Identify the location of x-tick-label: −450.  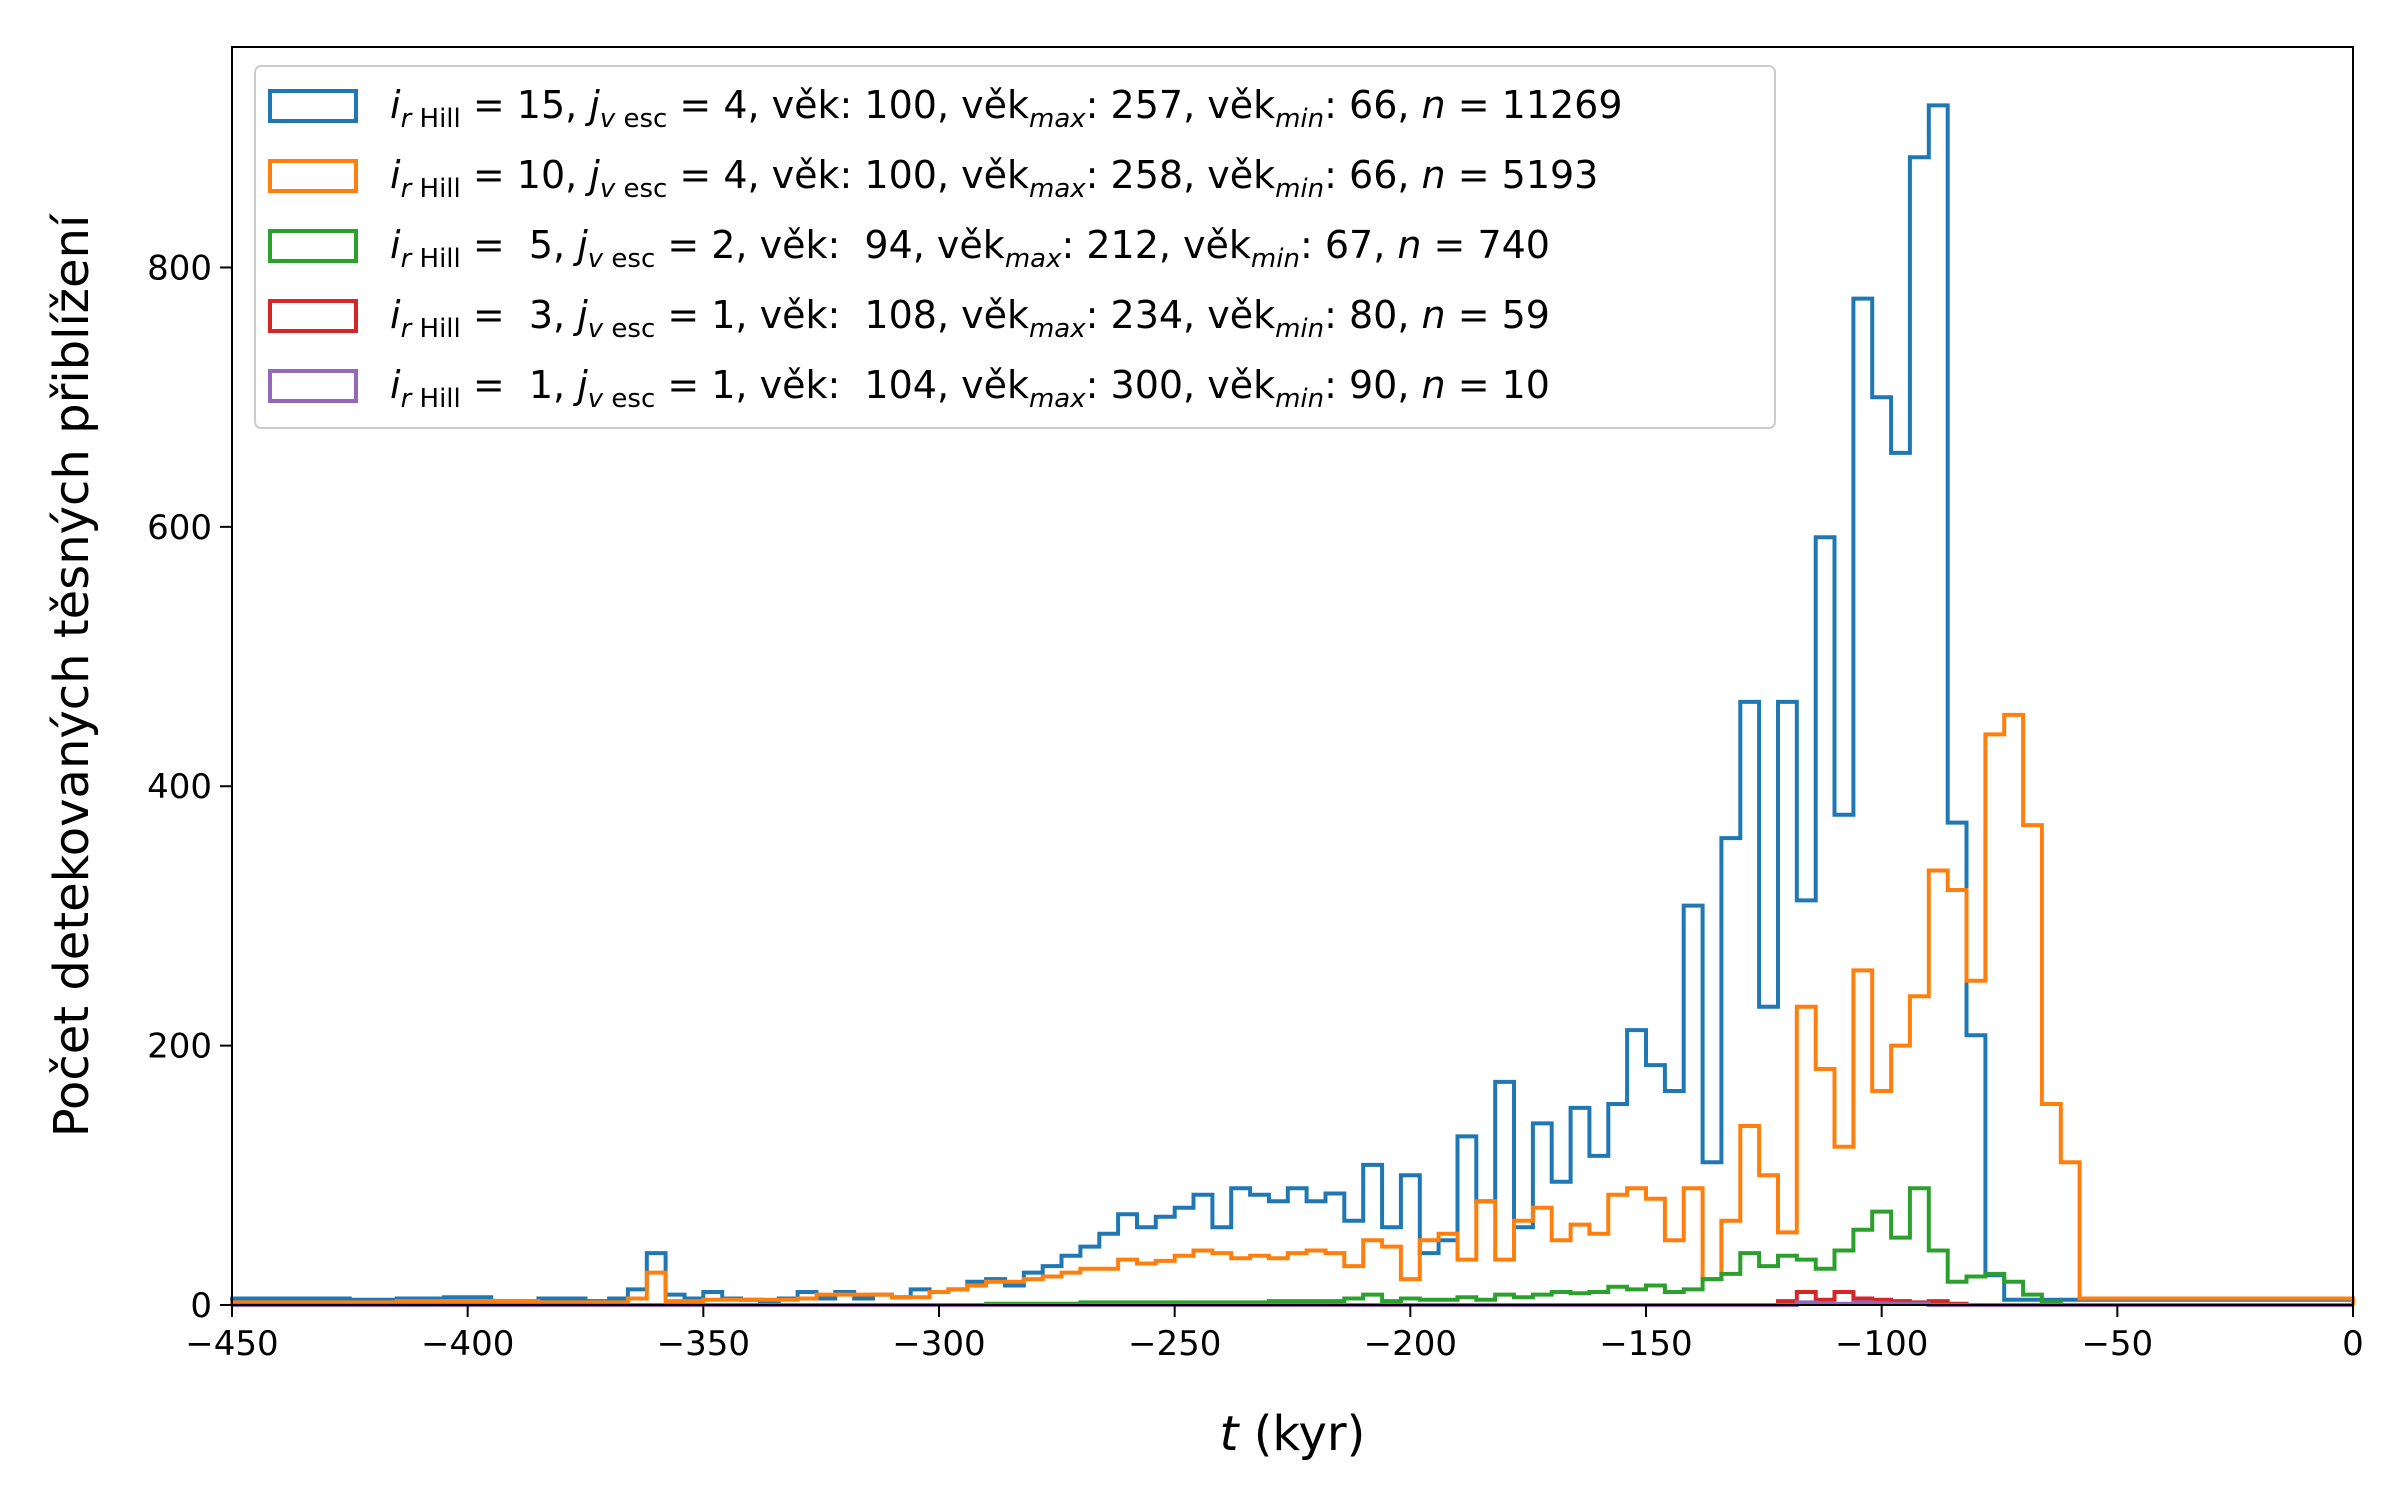
(231, 1344).